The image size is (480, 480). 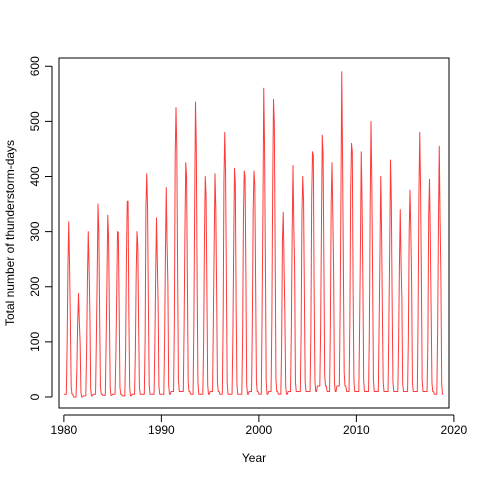 I want to click on x-axis: 1980 1990 2000 2010 2020, so click(x=259, y=425).